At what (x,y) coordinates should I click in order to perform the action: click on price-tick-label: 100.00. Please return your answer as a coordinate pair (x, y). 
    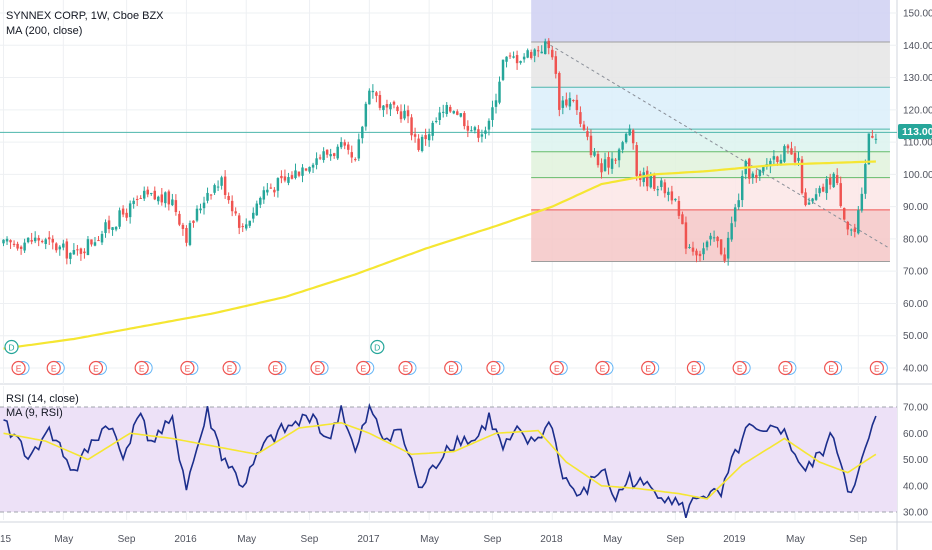
    Looking at the image, I should click on (917, 175).